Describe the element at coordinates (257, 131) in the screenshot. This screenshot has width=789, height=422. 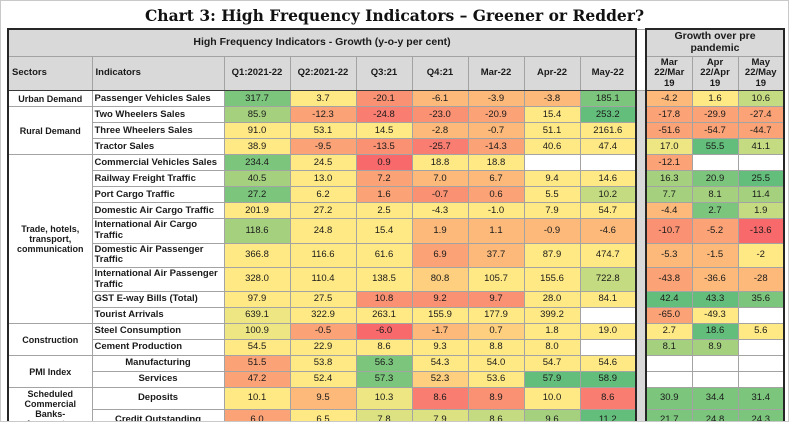
I see `value-cell: 91.0` at that location.